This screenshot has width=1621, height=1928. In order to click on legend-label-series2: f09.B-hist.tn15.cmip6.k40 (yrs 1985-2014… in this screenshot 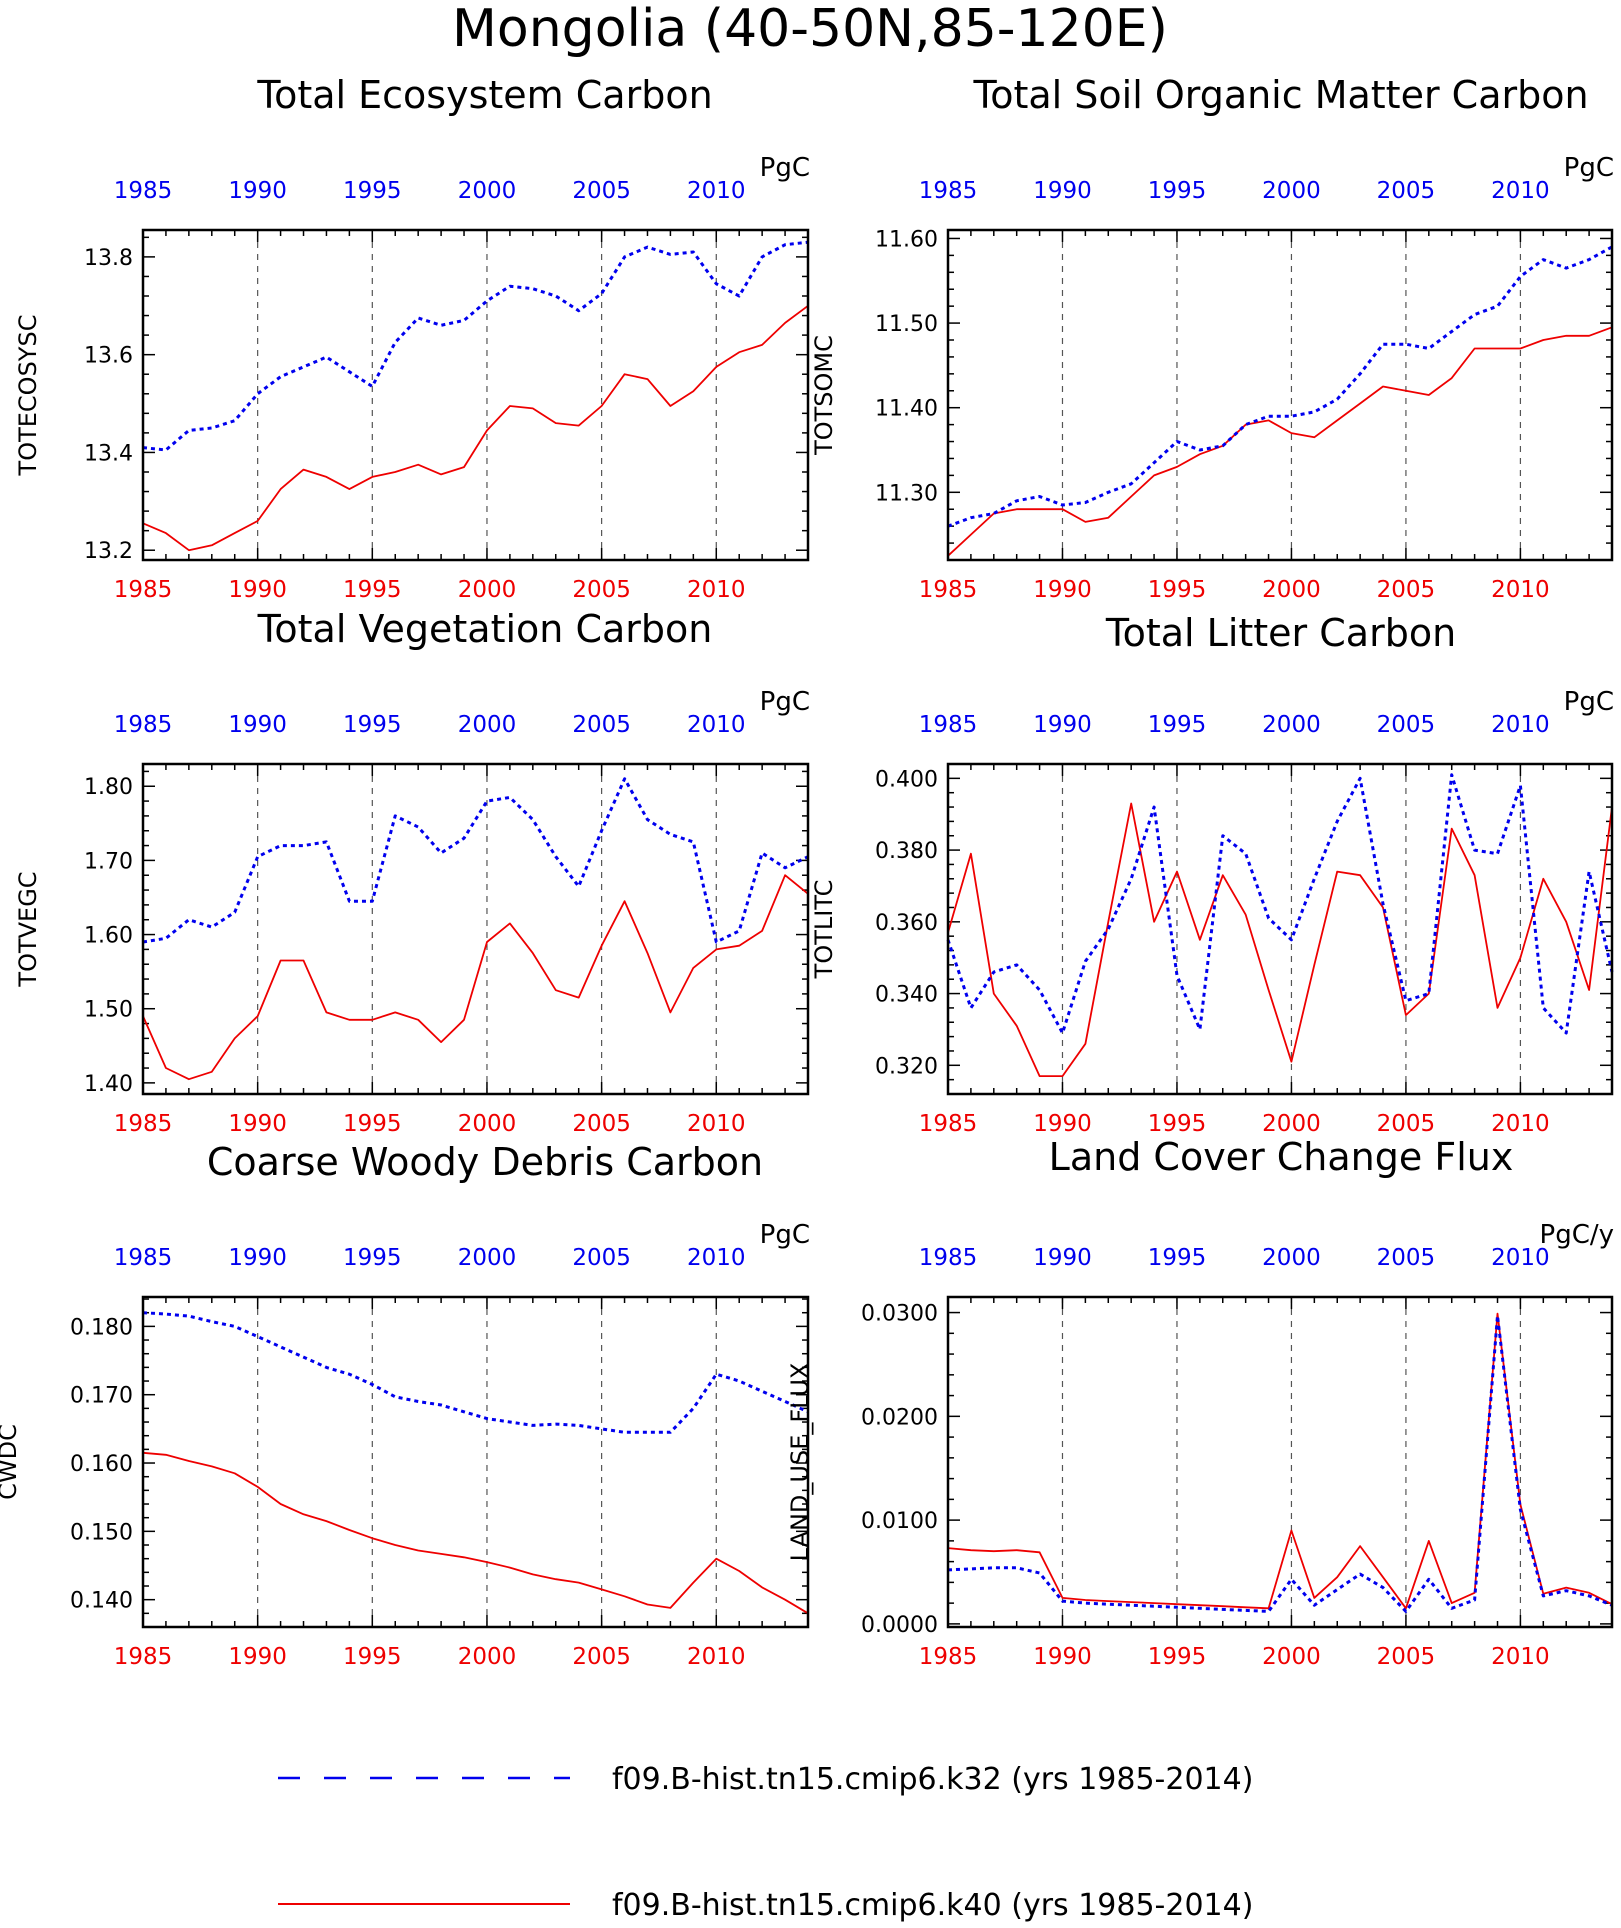, I will do `click(932, 1905)`.